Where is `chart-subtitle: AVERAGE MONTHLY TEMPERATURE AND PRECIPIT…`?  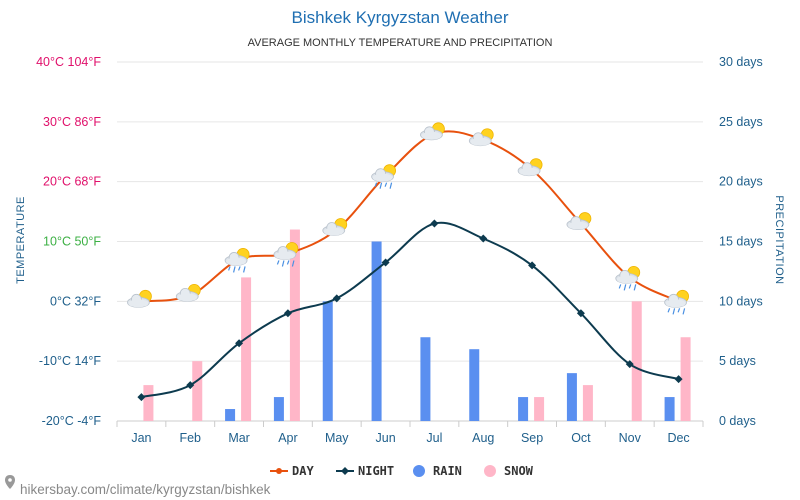 chart-subtitle: AVERAGE MONTHLY TEMPERATURE AND PRECIPIT… is located at coordinates (400, 43).